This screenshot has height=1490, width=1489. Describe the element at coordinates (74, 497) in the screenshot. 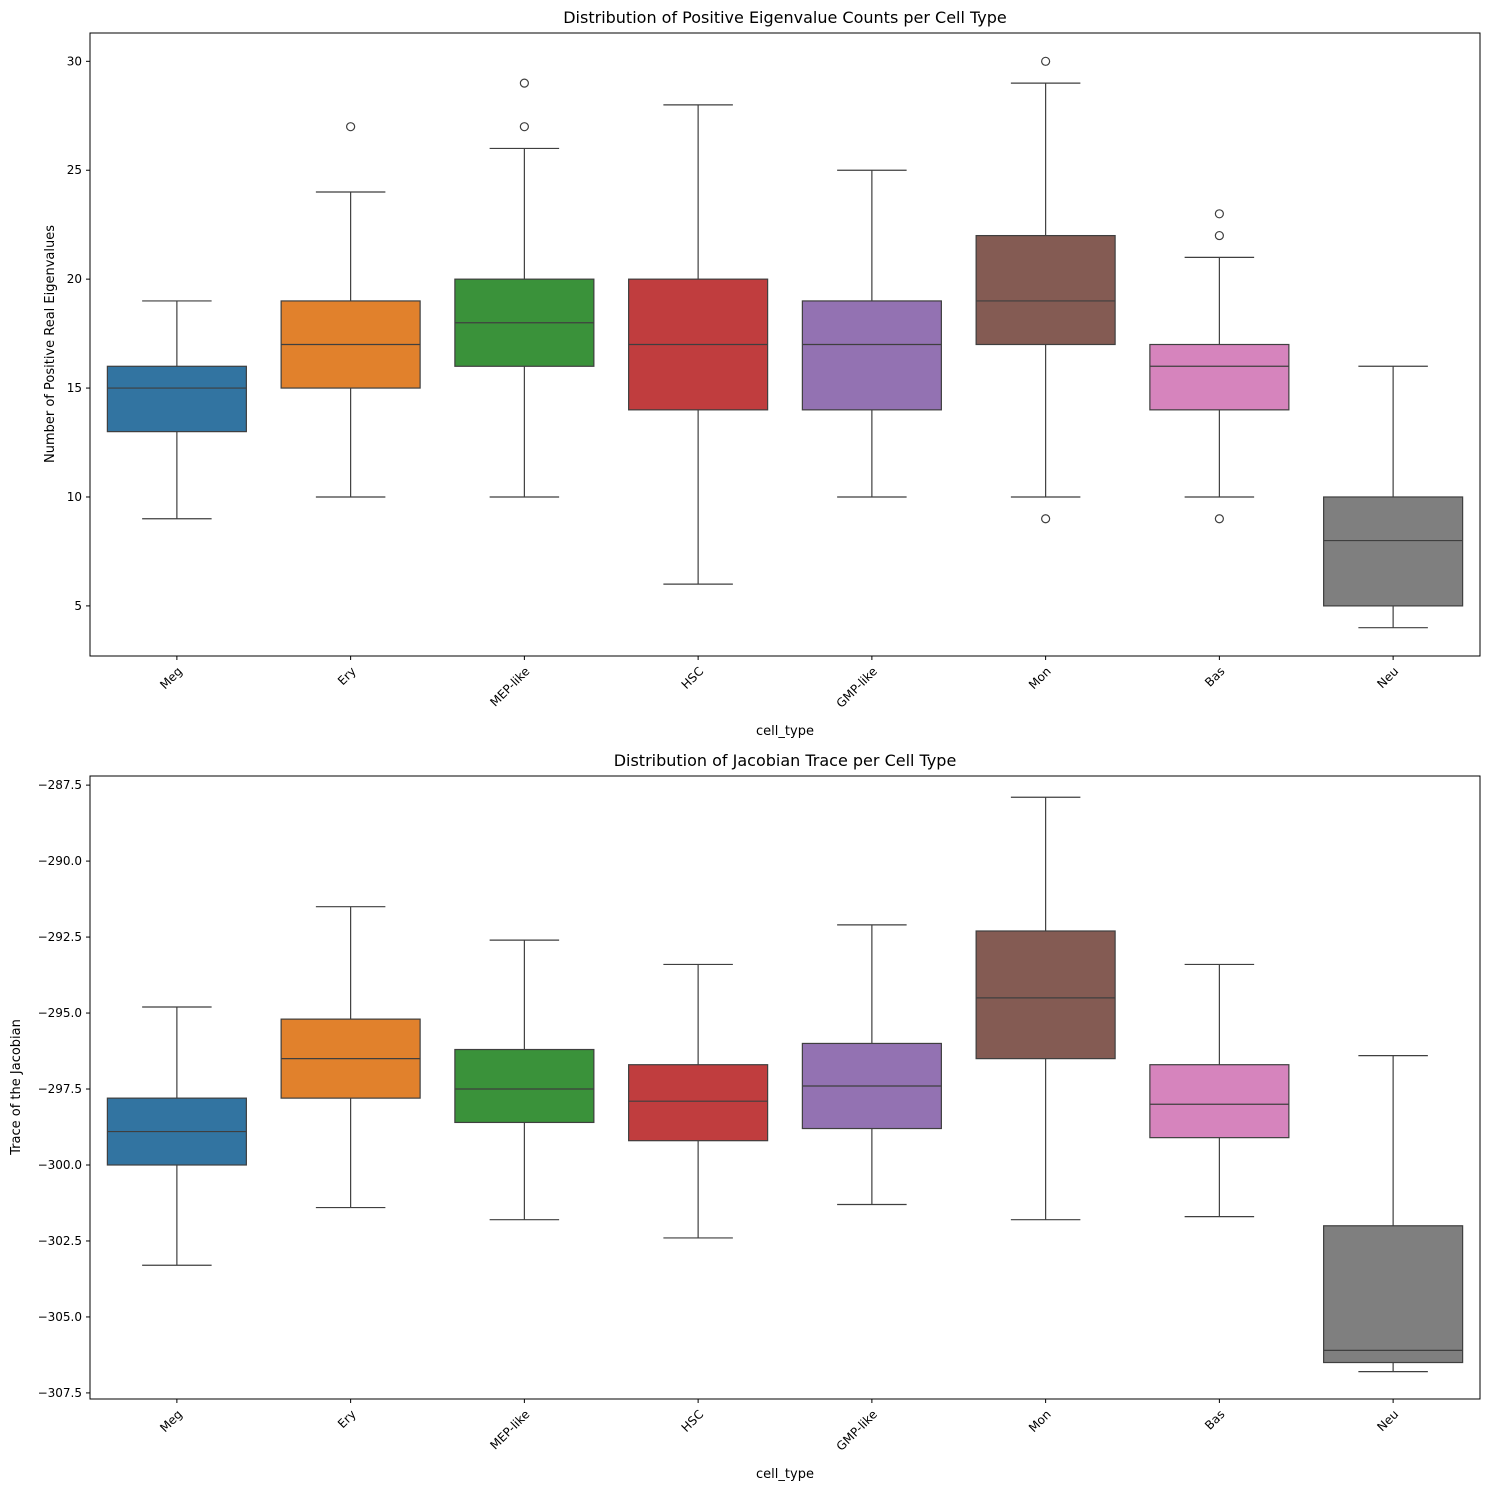

I see `y-tick-label: 10` at that location.